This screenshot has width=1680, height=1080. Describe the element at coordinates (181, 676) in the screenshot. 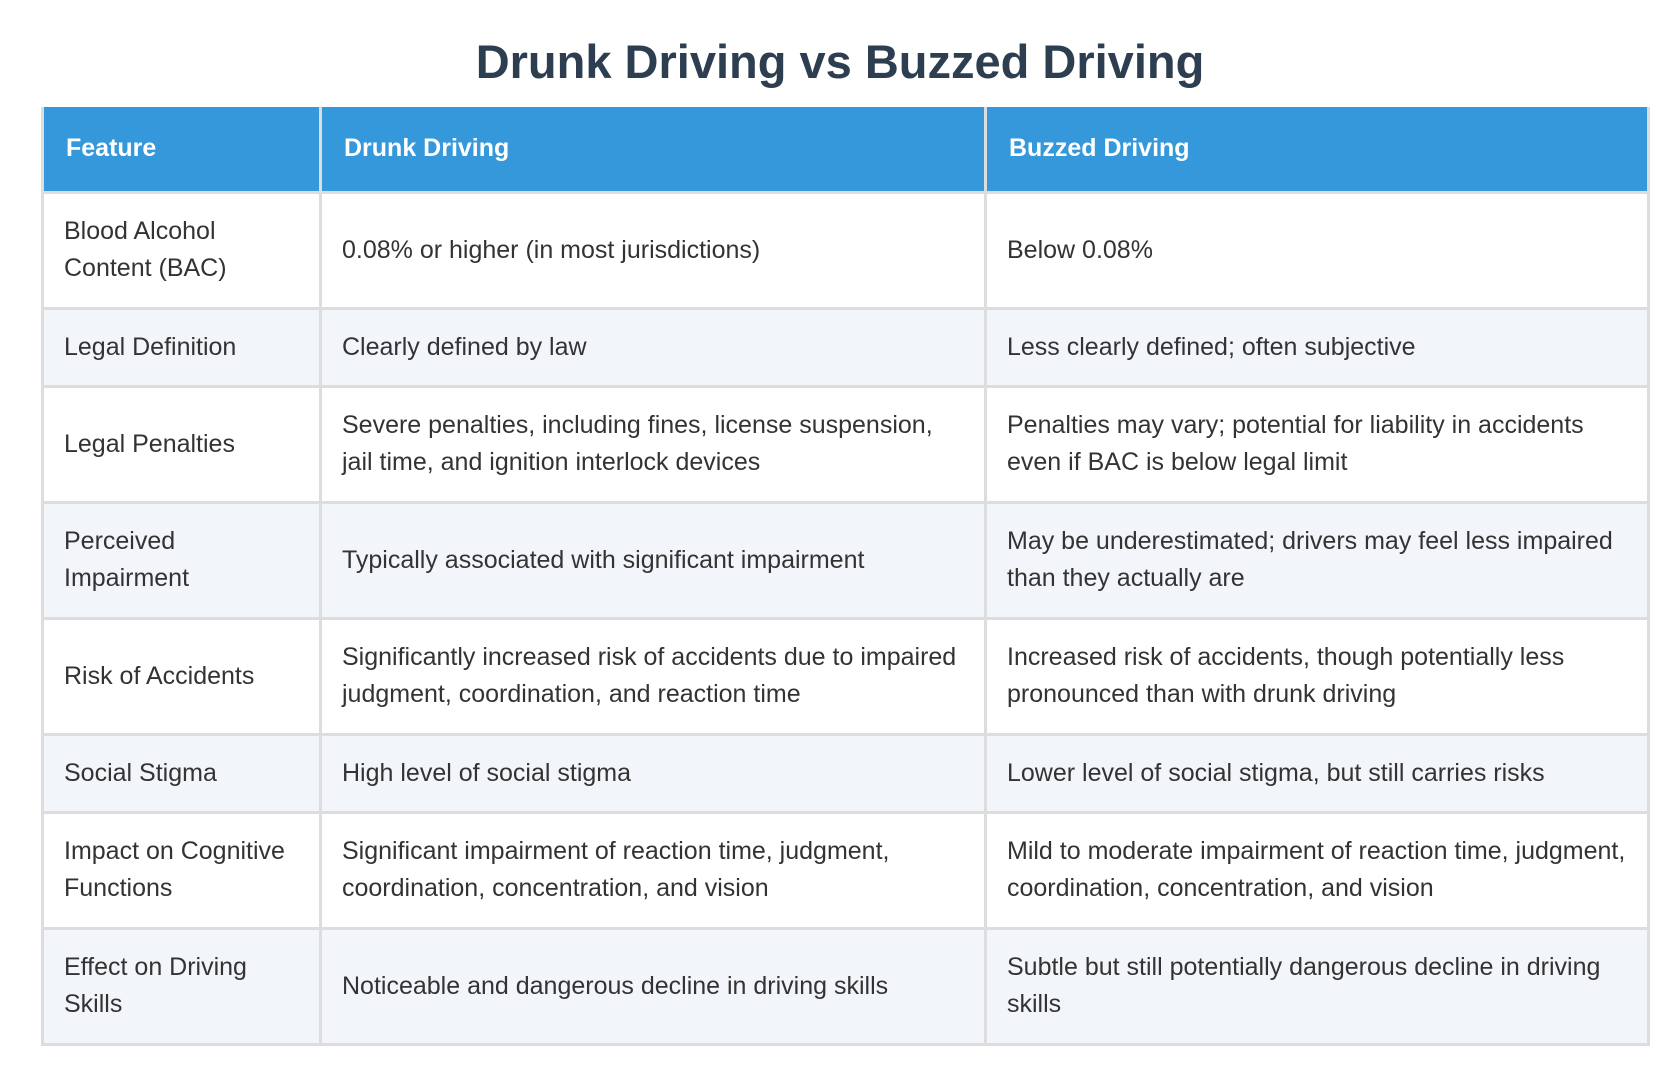

I see `feature-cell: Risk of Accidents` at that location.